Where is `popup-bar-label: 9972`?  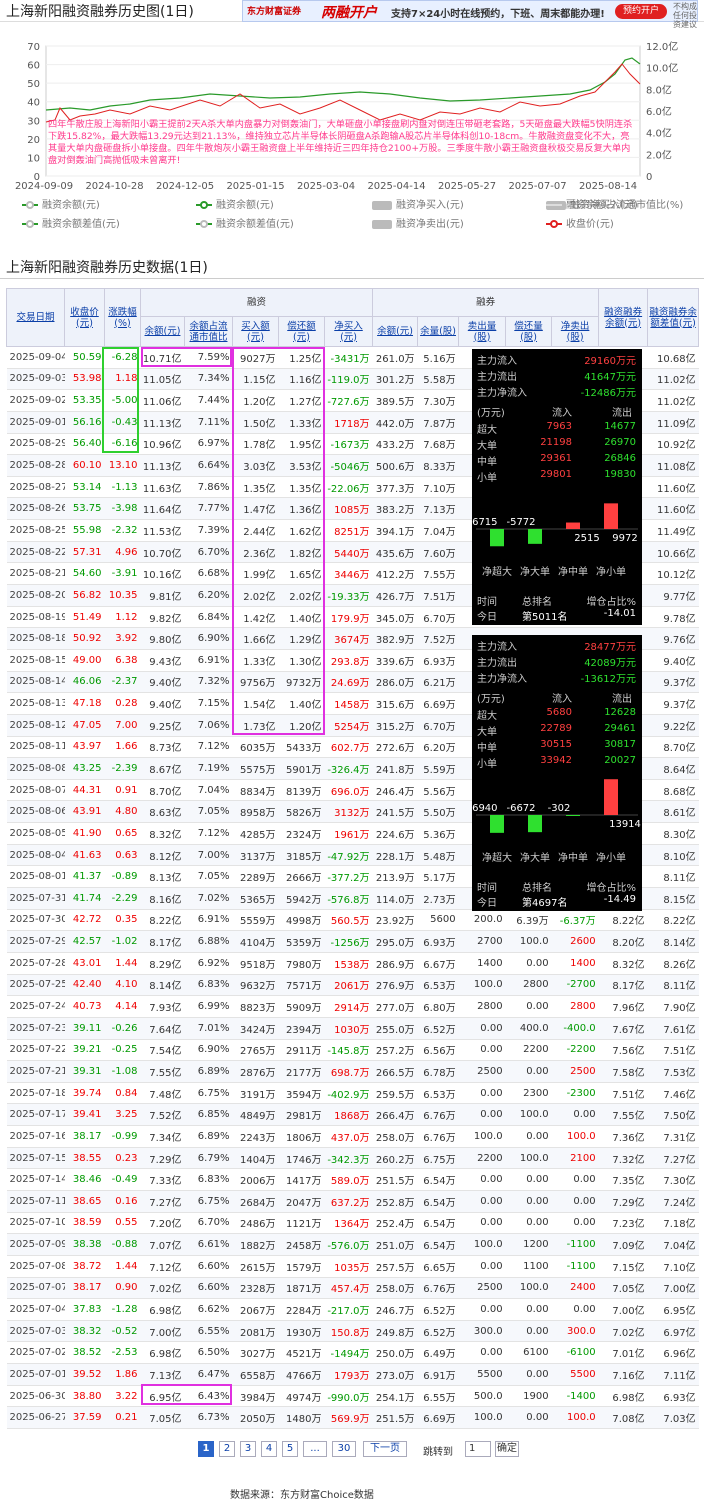 popup-bar-label: 9972 is located at coordinates (624, 538).